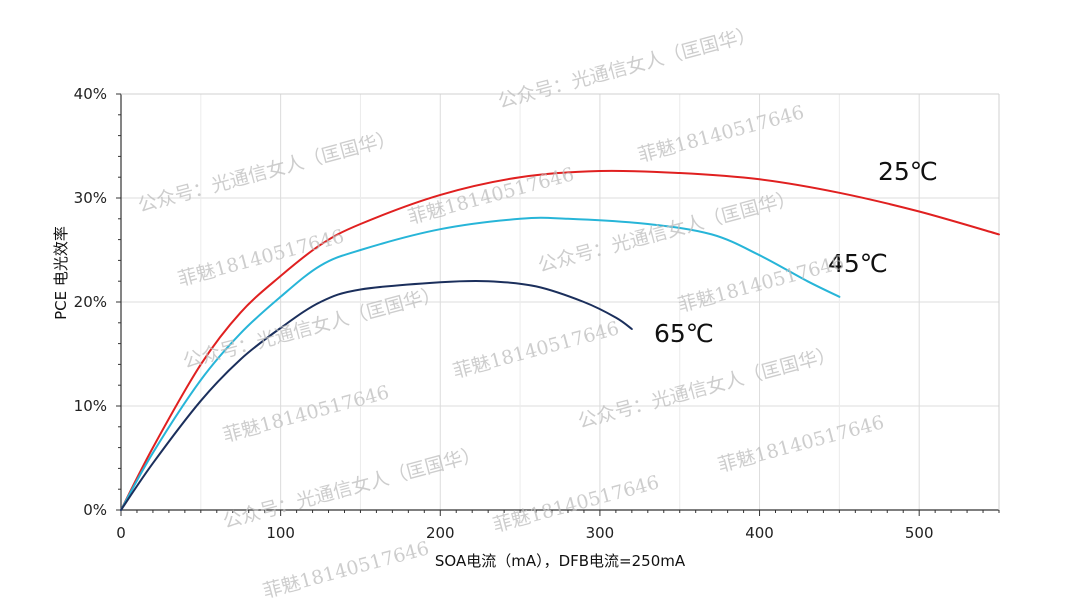 This screenshot has height=607, width=1080. What do you see at coordinates (95, 510) in the screenshot?
I see `y-tick-label: 0%` at bounding box center [95, 510].